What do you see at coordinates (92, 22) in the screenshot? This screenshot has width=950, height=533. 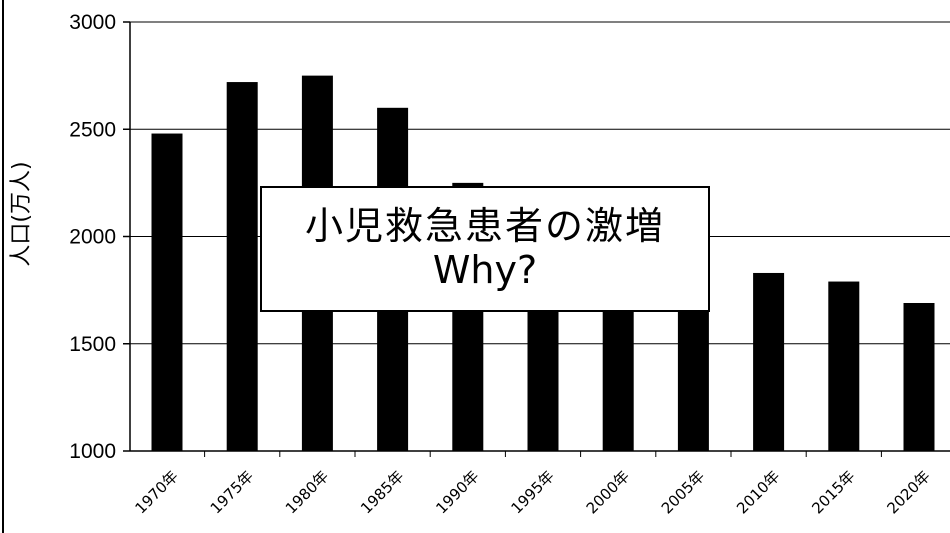 I see `y-tick-label: 3000` at bounding box center [92, 22].